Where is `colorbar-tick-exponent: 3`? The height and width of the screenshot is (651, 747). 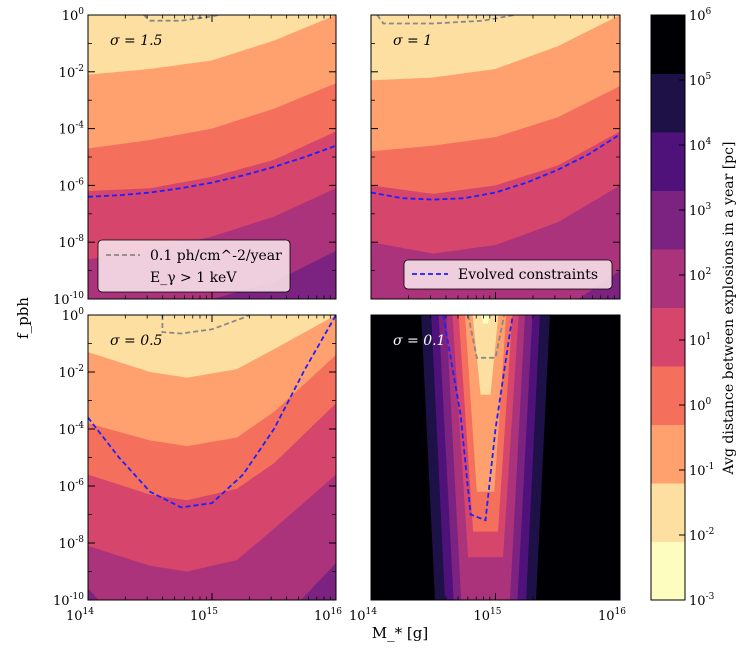
colorbar-tick-exponent: 3 is located at coordinates (709, 207).